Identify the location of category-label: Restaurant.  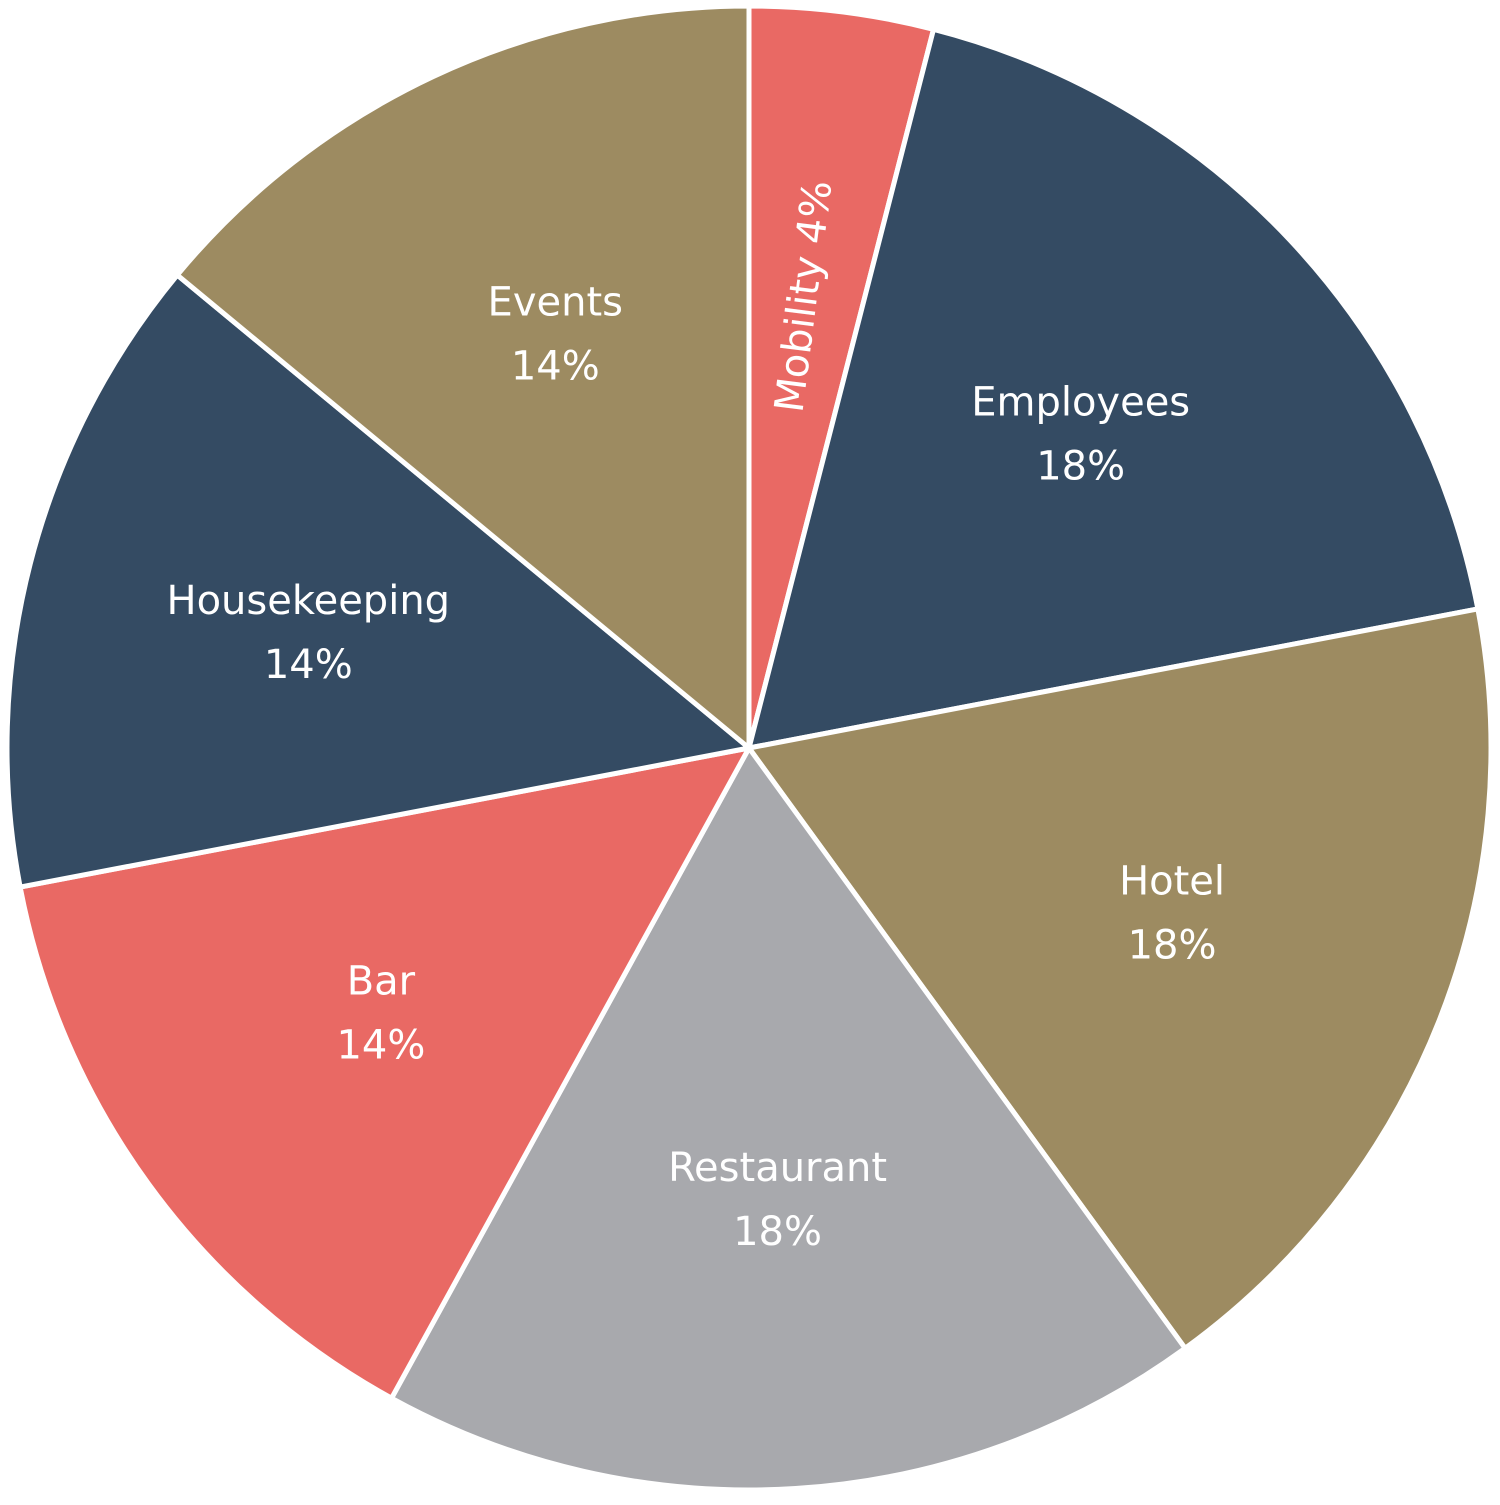
(777, 1168).